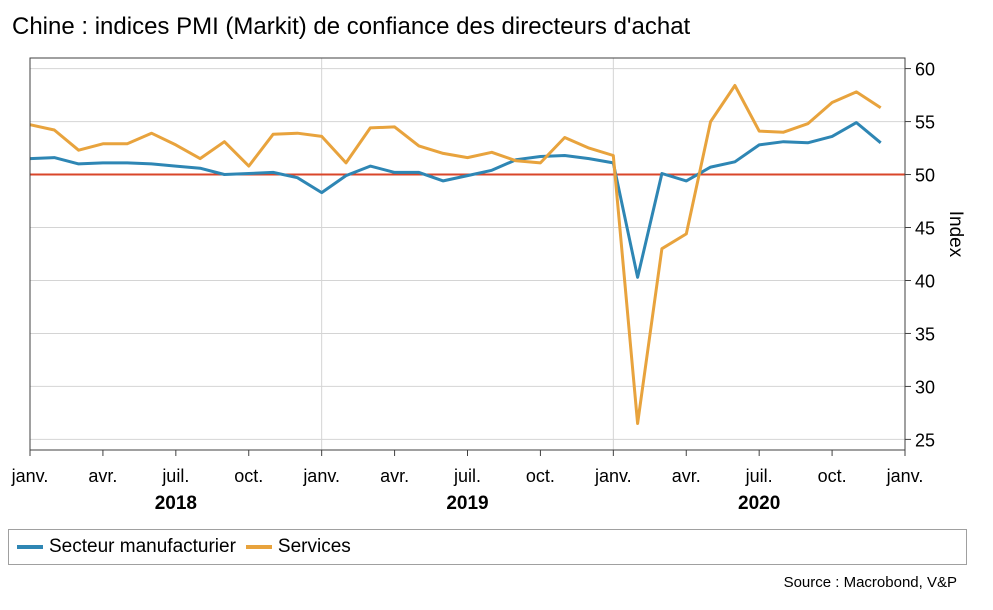  I want to click on y-tick-label-25: 25, so click(925, 440).